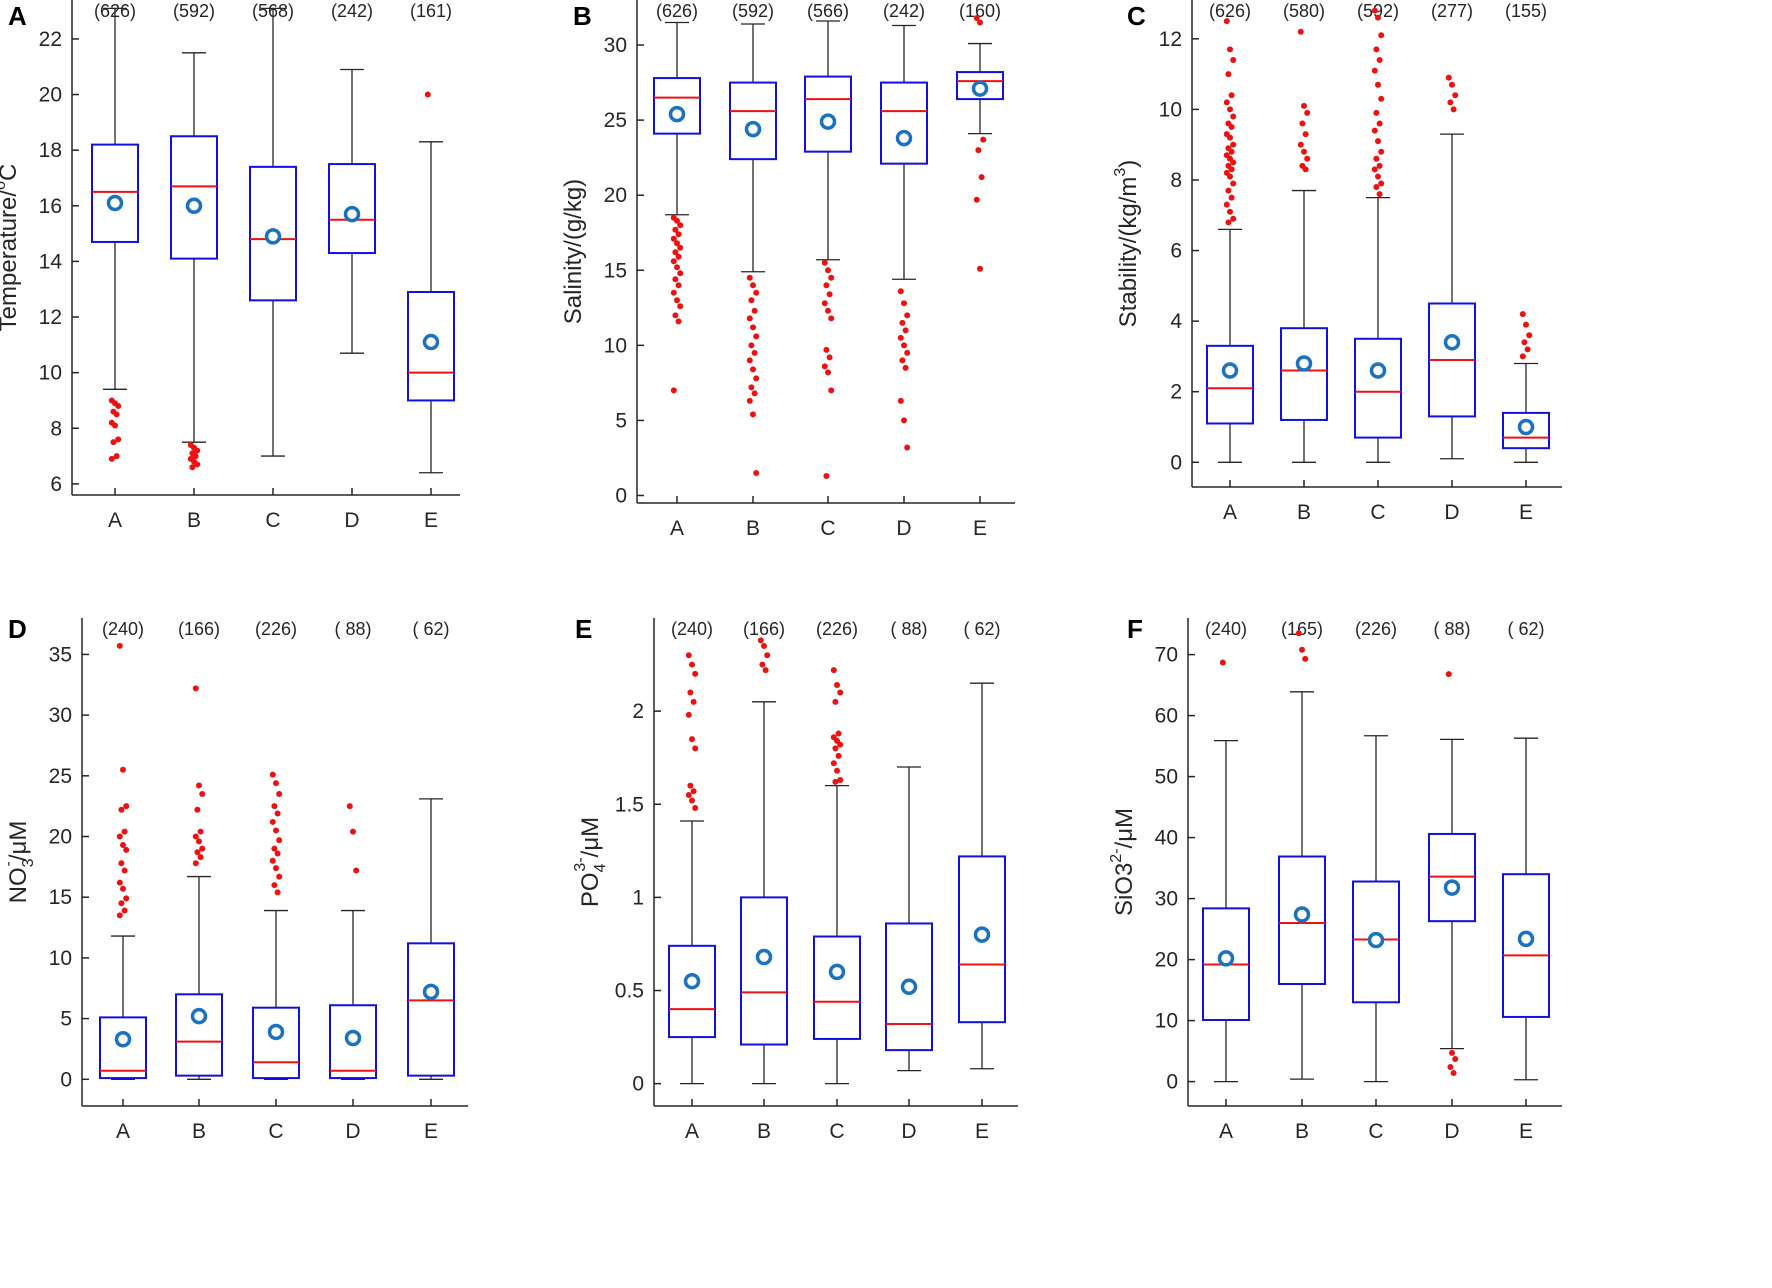 The height and width of the screenshot is (1288, 1772). I want to click on box-e: E ( 62), so click(982, 881).